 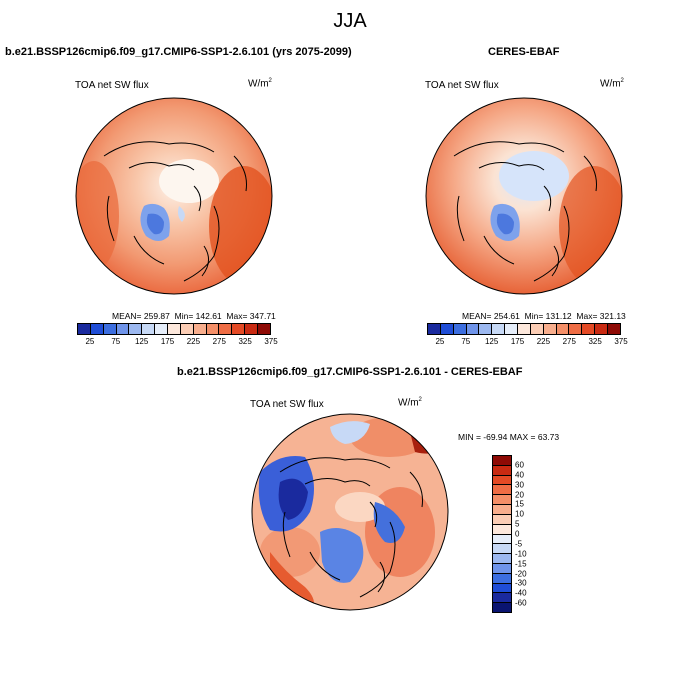 I want to click on panel-2-min: Min= 131.12, so click(x=548, y=316).